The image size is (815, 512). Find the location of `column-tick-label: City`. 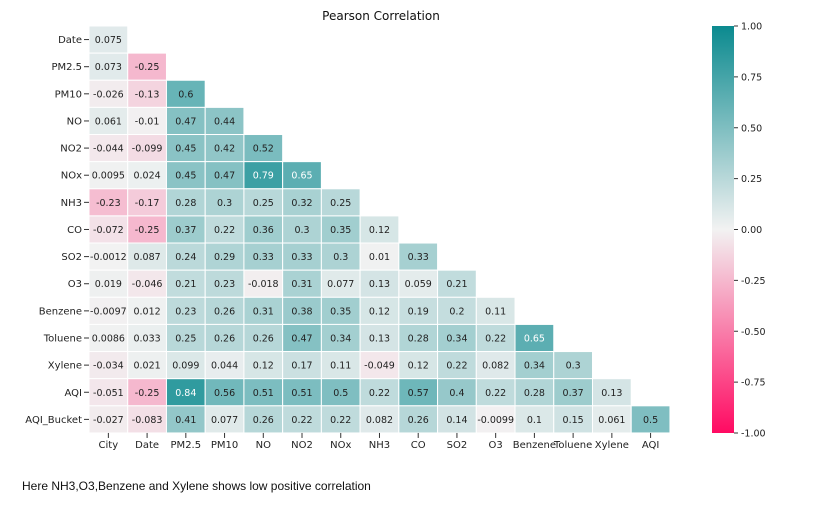

column-tick-label: City is located at coordinates (109, 445).